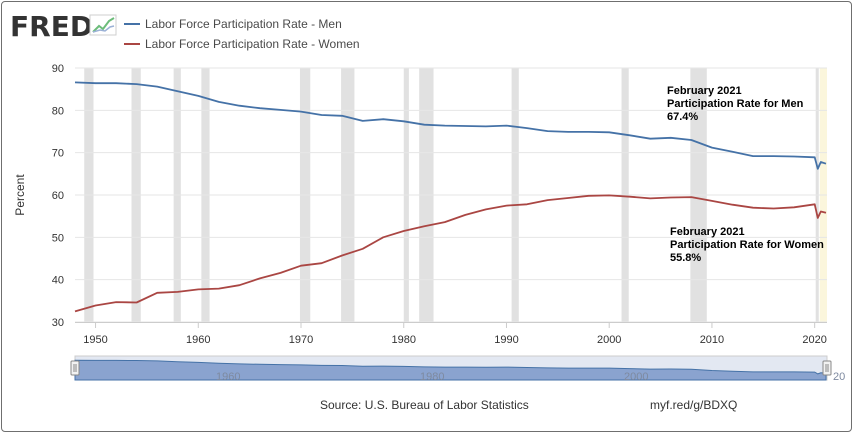 The height and width of the screenshot is (433, 853). What do you see at coordinates (58, 111) in the screenshot?
I see `y-tick-label: 80` at bounding box center [58, 111].